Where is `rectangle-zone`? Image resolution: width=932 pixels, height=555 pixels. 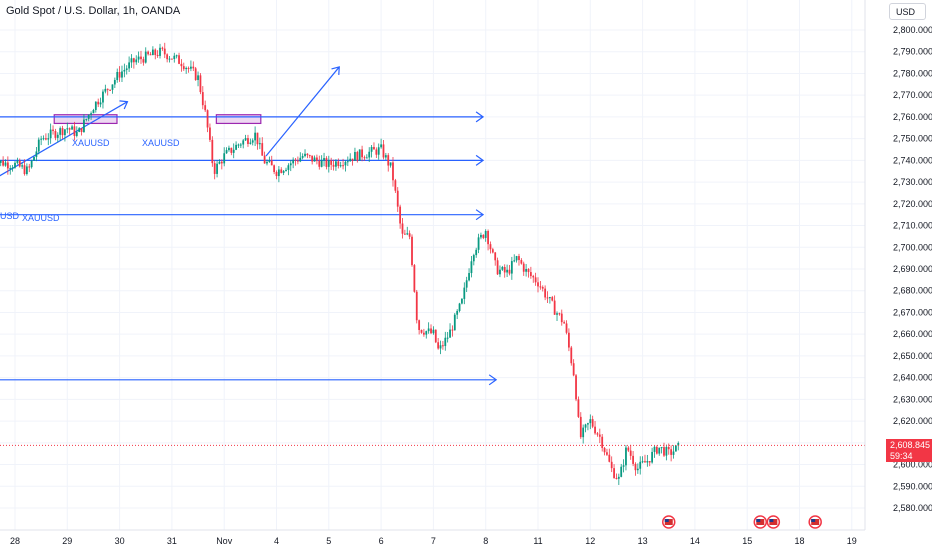
rectangle-zone is located at coordinates (238, 119).